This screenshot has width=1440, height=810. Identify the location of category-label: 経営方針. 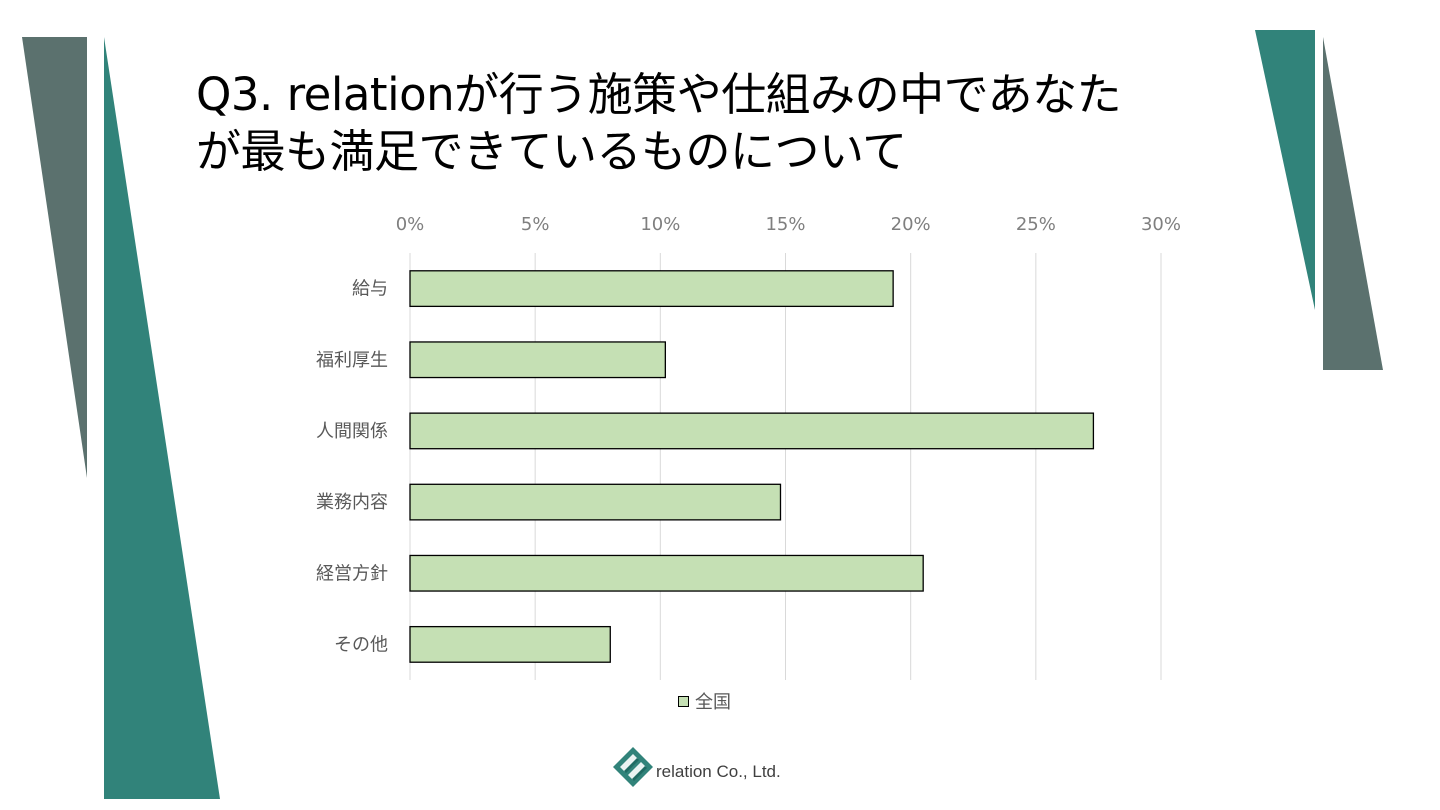
(352, 573).